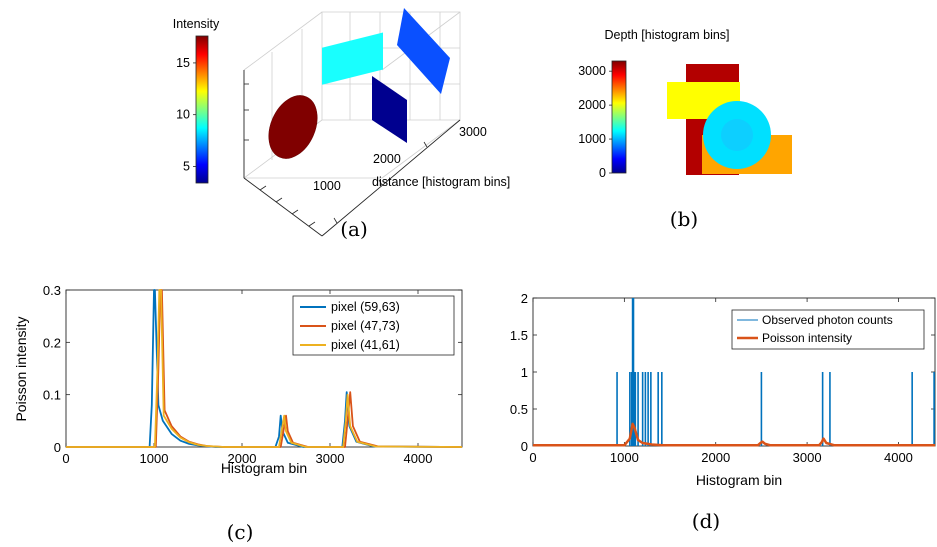  What do you see at coordinates (592, 71) in the screenshot?
I see `colorbar-b-tick-label: 3000` at bounding box center [592, 71].